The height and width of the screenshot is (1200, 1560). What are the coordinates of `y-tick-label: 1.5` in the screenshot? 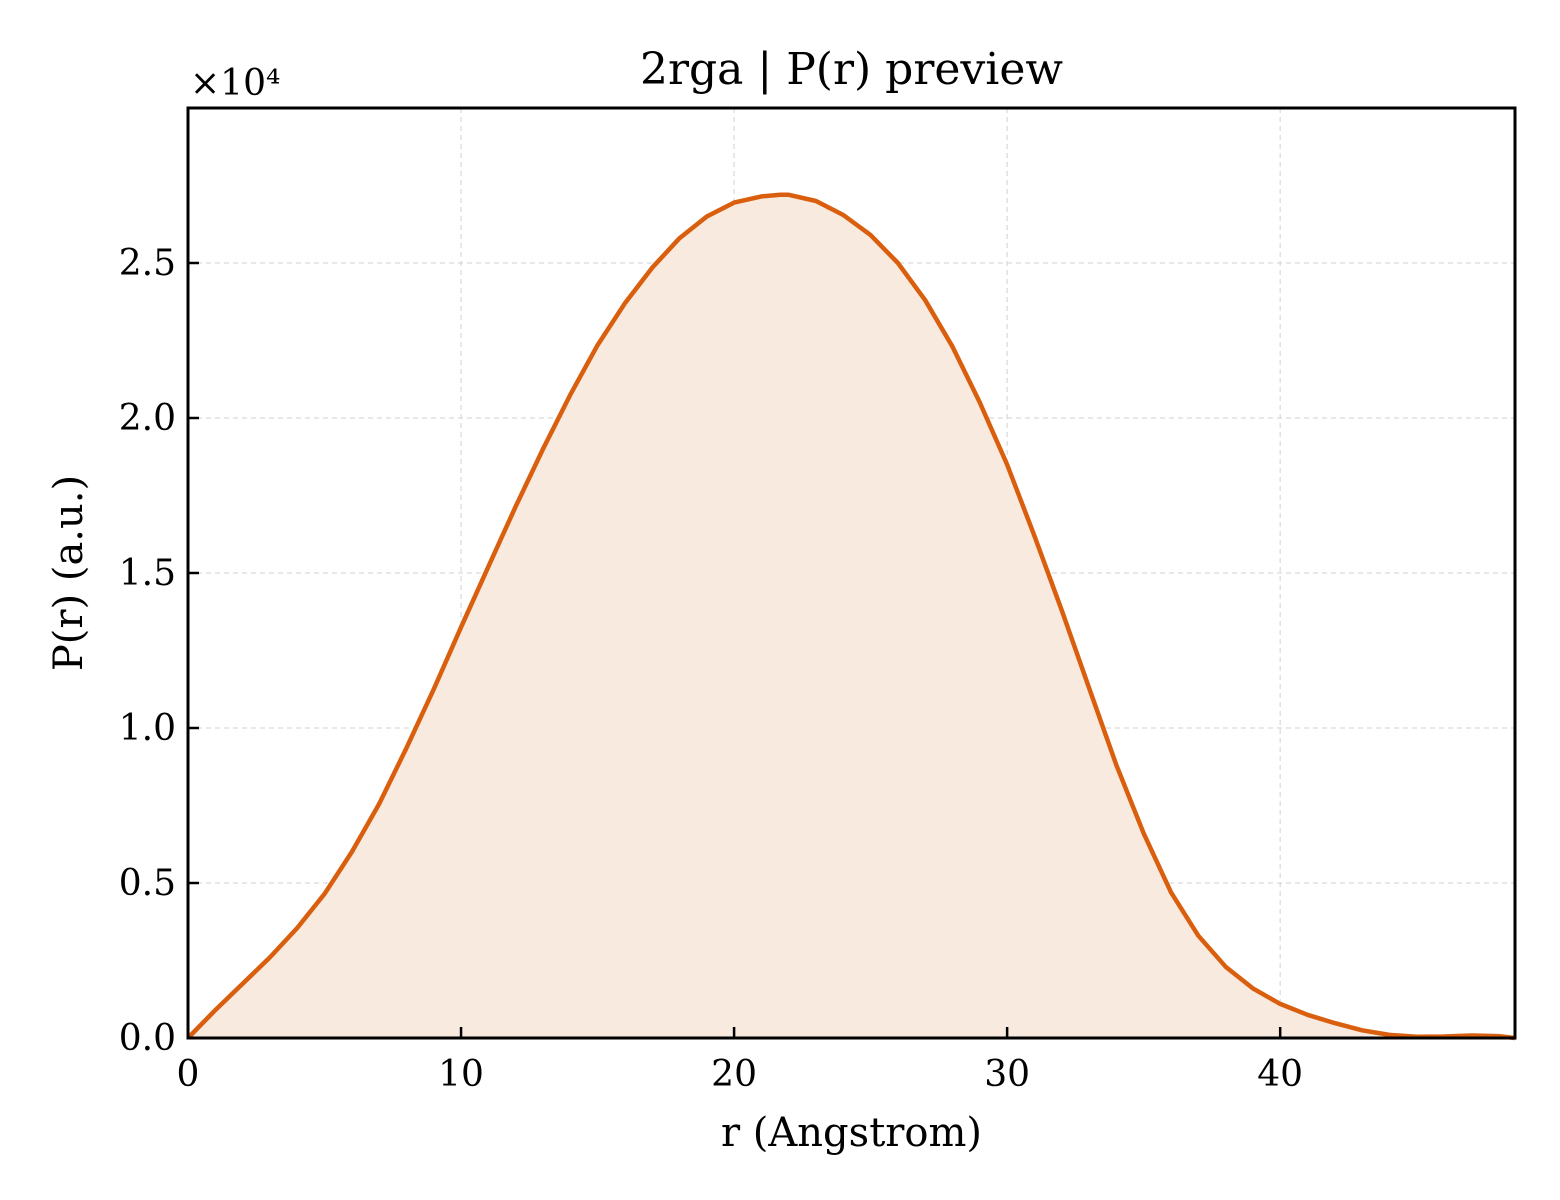 It's located at (147, 573).